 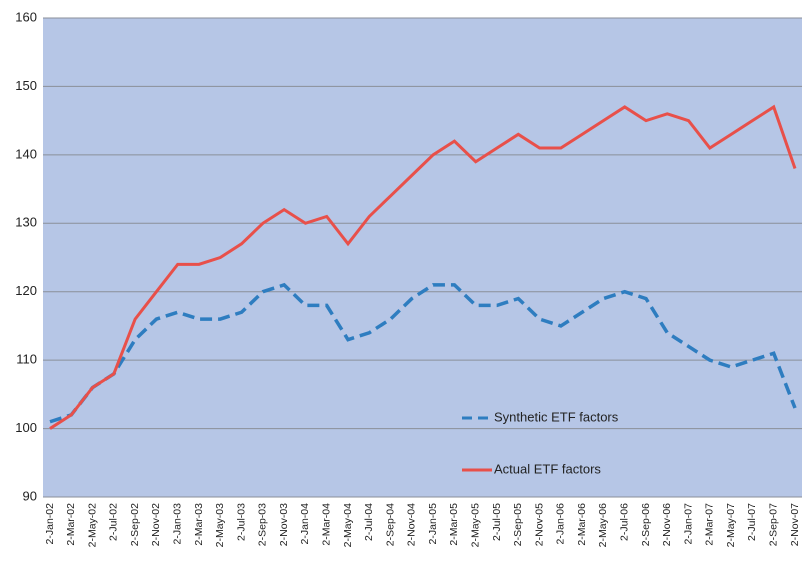 What do you see at coordinates (241, 522) in the screenshot?
I see `x-tick-label: 2-Jul-03` at bounding box center [241, 522].